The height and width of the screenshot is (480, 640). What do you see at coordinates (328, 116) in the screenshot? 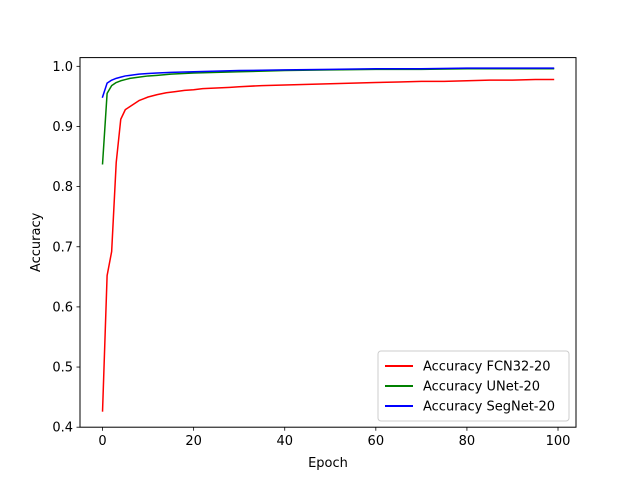
I see `series-line-unet` at bounding box center [328, 116].